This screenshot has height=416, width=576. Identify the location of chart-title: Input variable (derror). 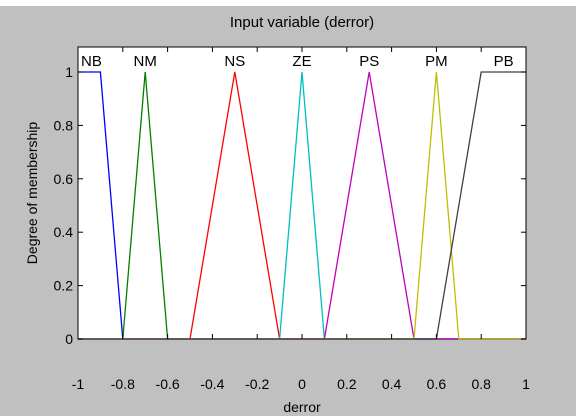
(302, 22).